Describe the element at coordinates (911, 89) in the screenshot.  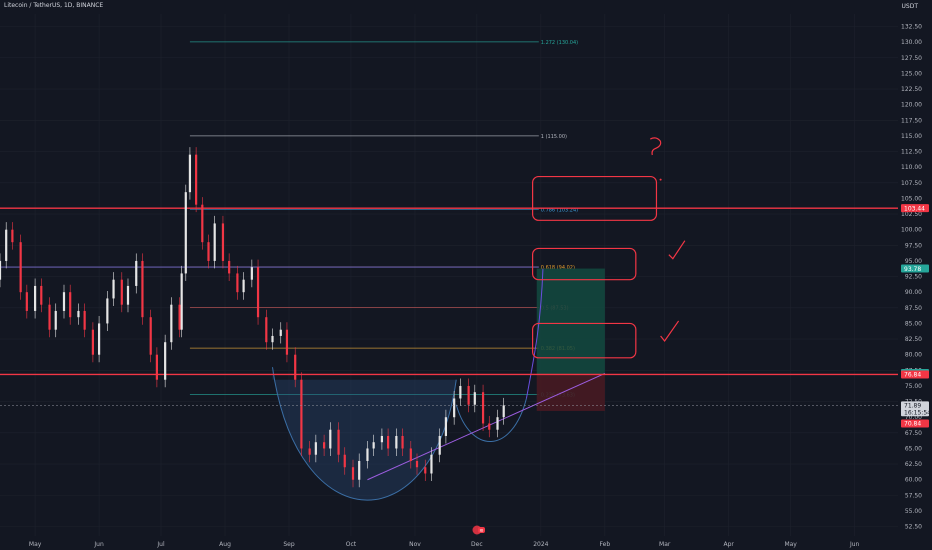
I see `y-tick-label: 122.50` at that location.